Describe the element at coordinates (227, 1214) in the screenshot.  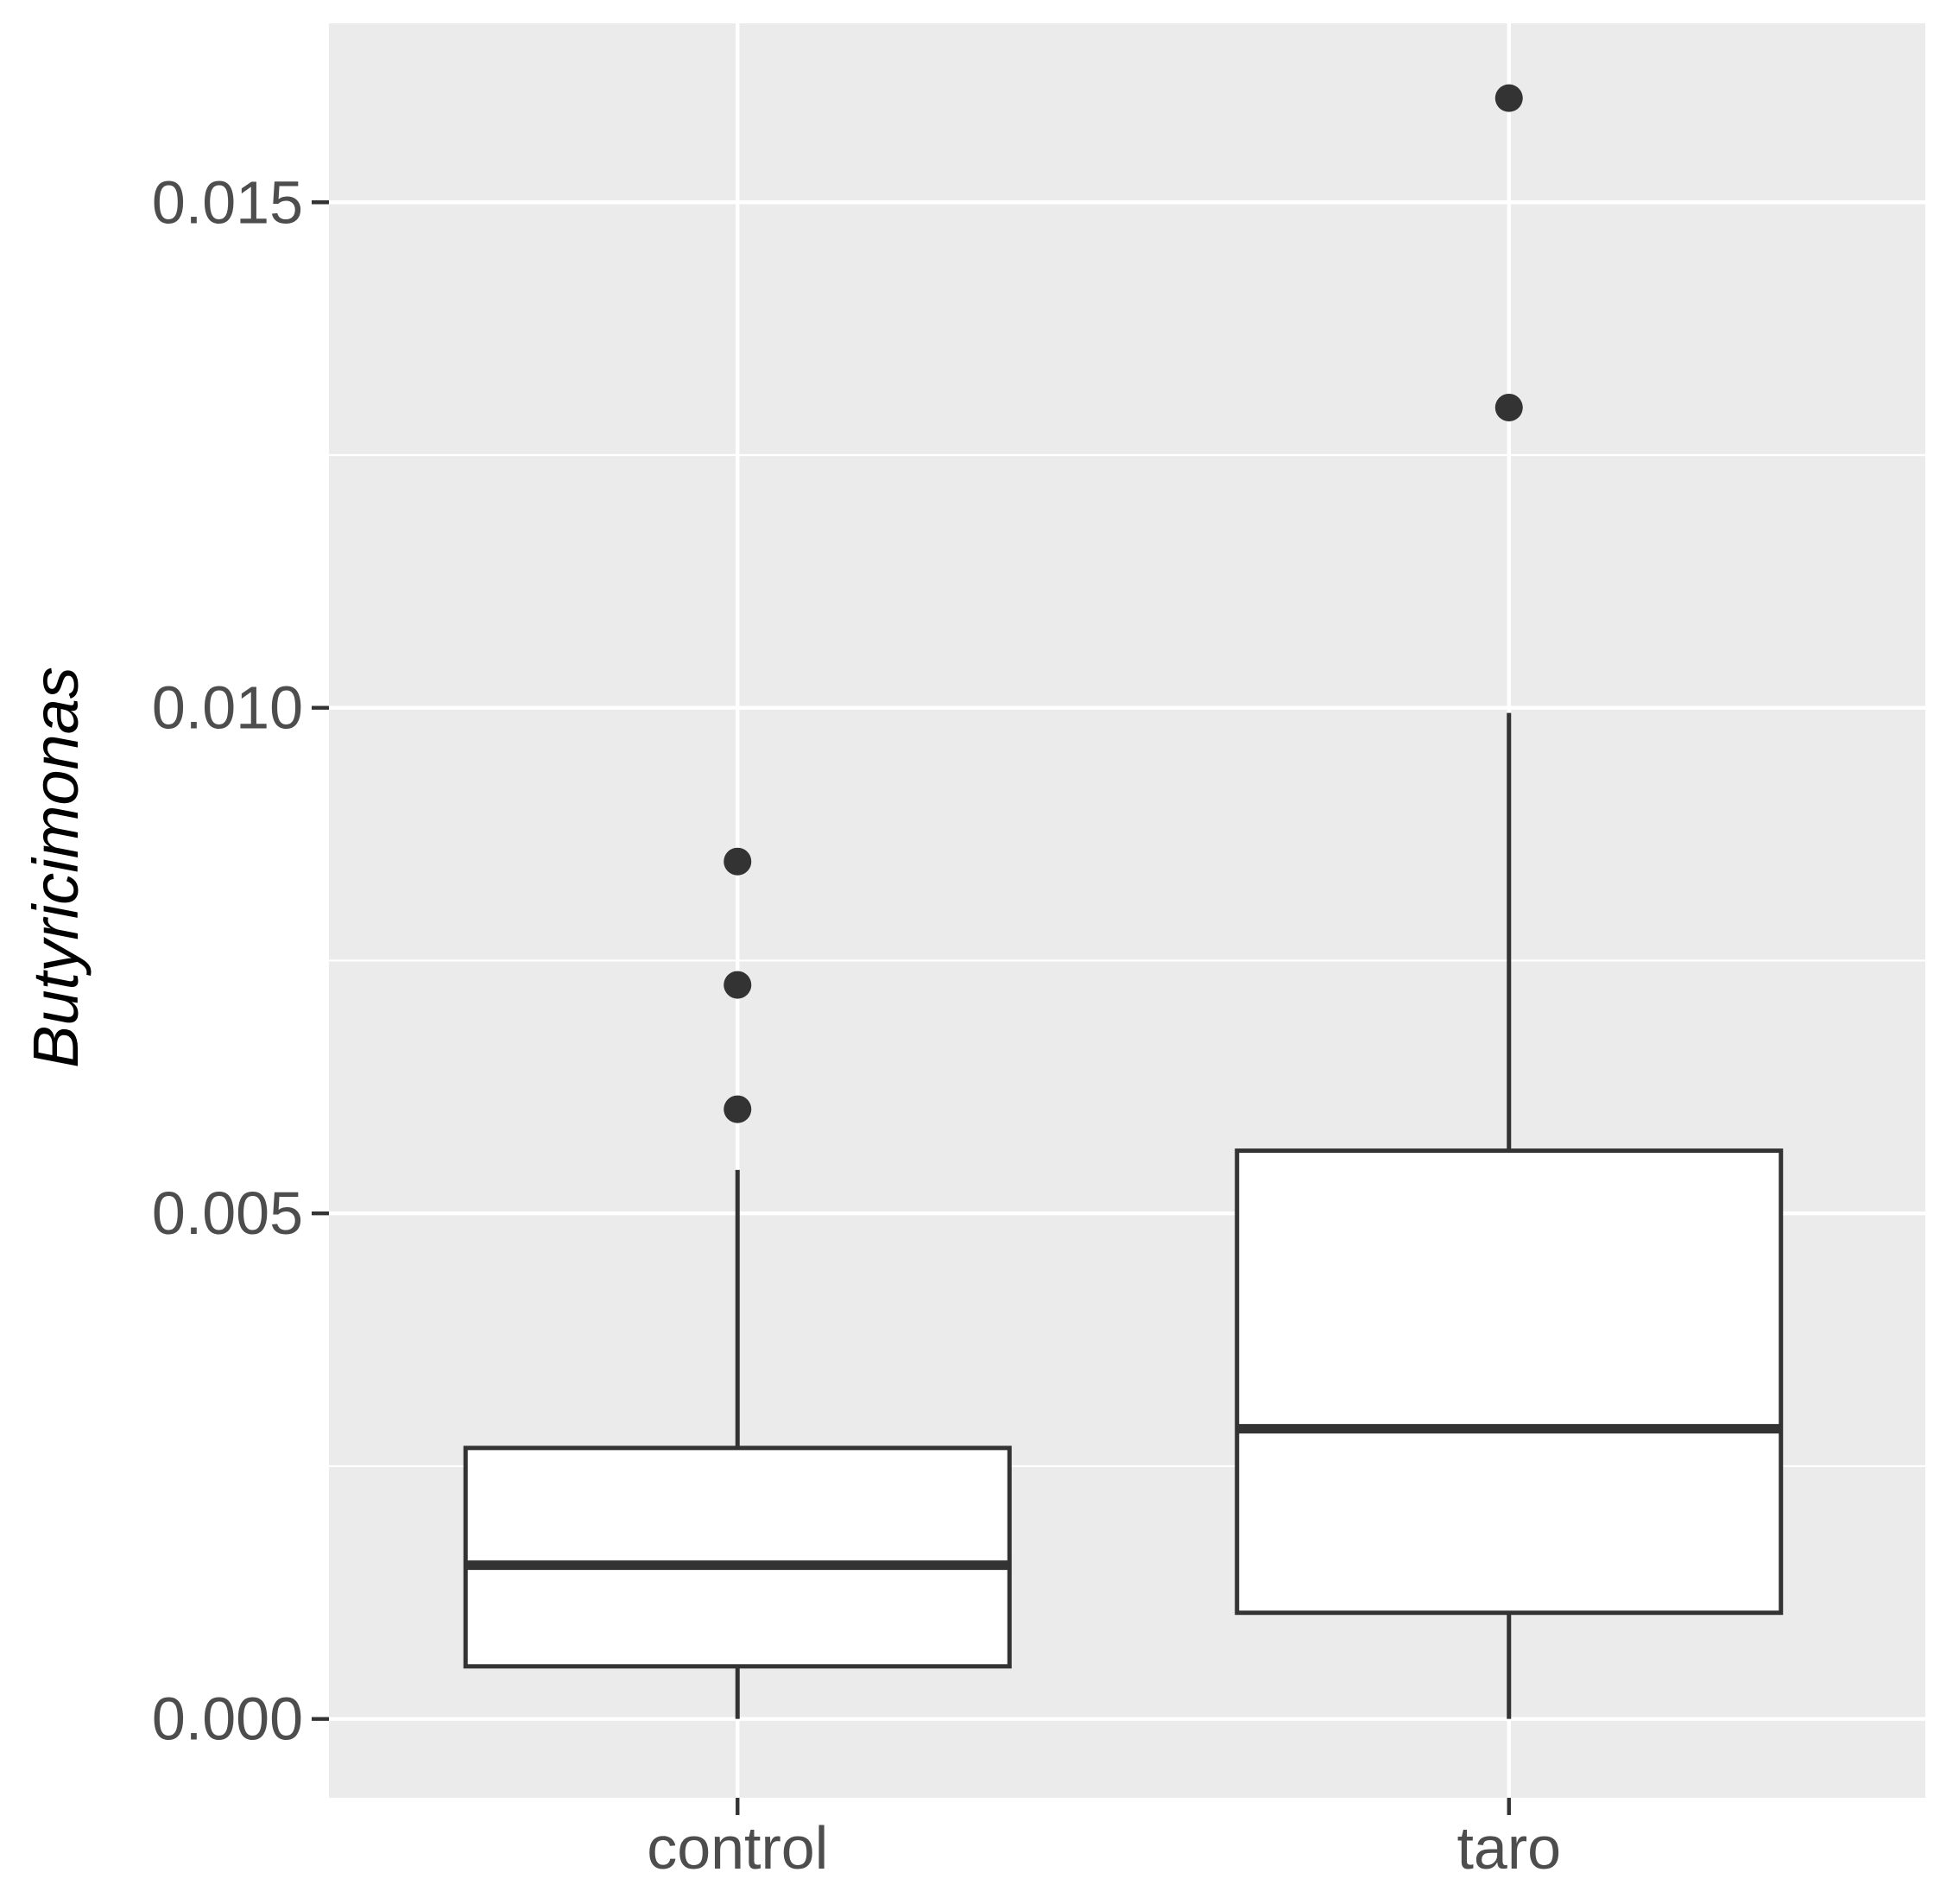
I see `y-tick-label: 0.005` at that location.